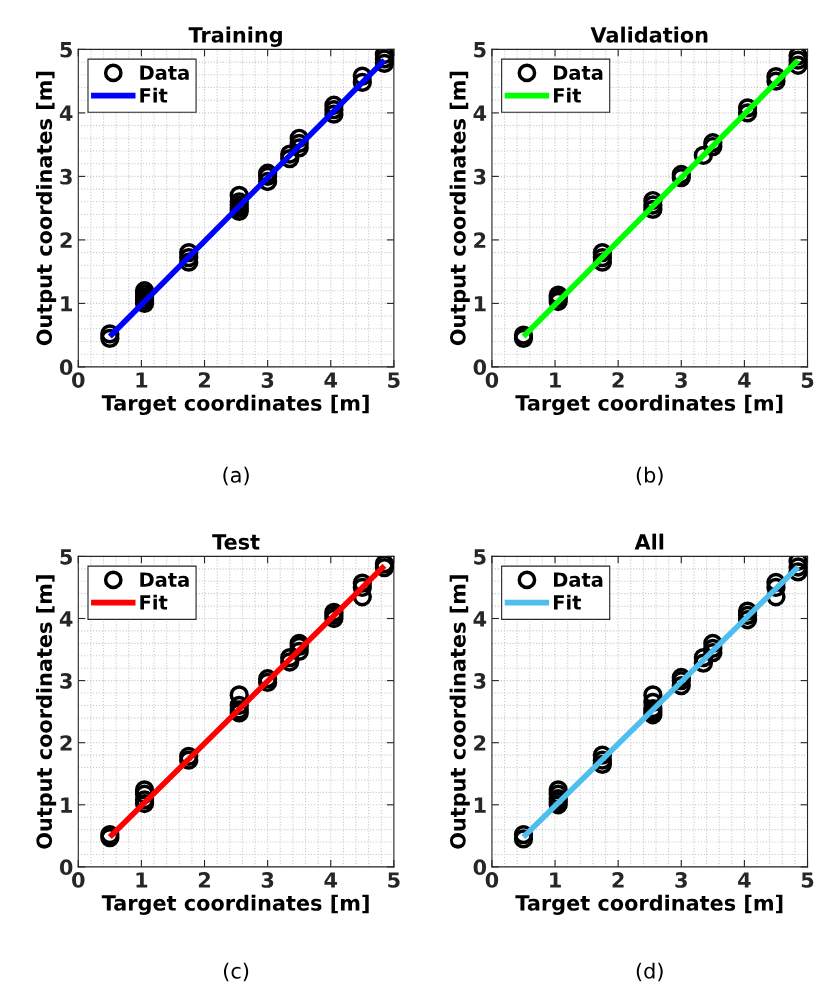  What do you see at coordinates (235, 36) in the screenshot?
I see `chart-title: Training` at bounding box center [235, 36].